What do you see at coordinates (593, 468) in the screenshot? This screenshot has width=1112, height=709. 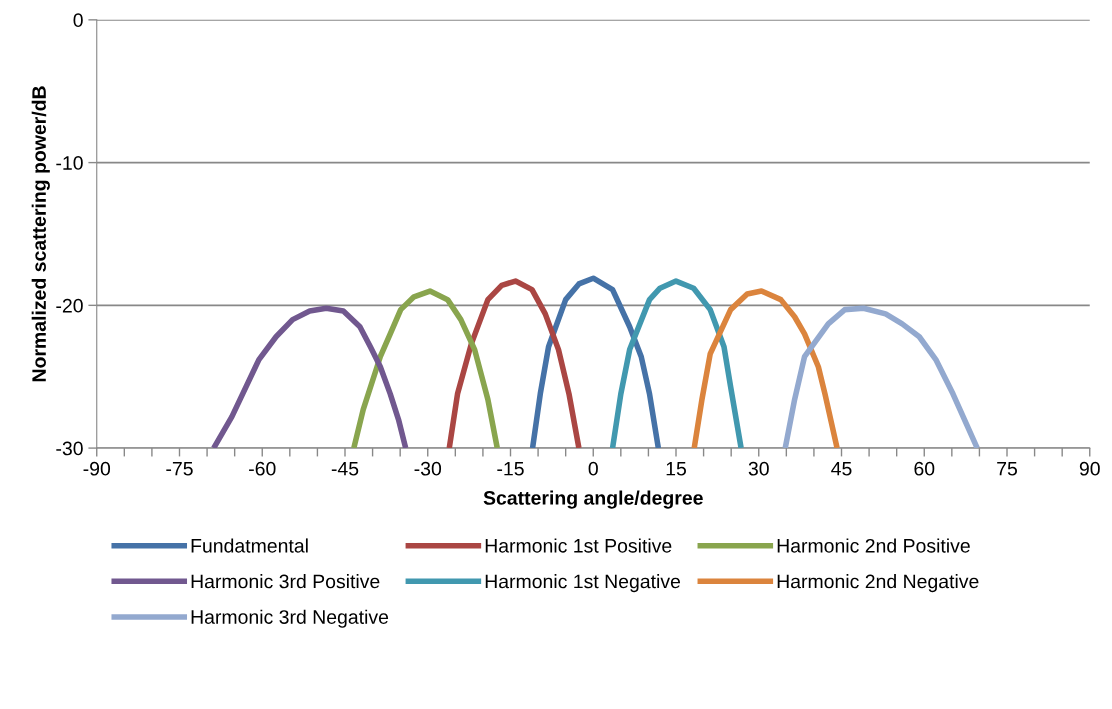 I see `x-tick-label: 0` at bounding box center [593, 468].